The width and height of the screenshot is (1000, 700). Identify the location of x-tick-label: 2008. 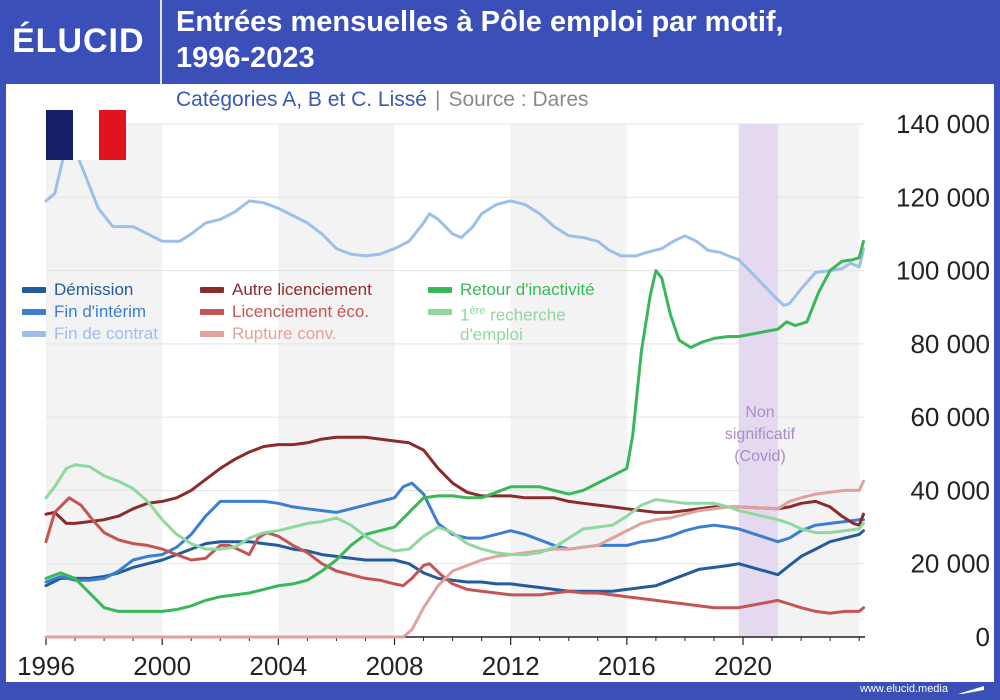
(395, 666).